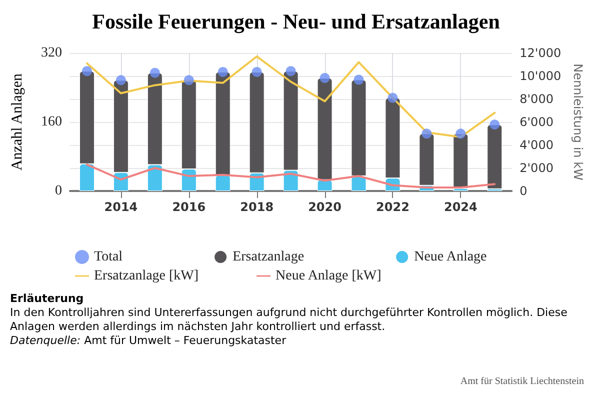 This screenshot has height=395, width=592. Describe the element at coordinates (325, 207) in the screenshot. I see `x-tick-label: 2020` at that location.